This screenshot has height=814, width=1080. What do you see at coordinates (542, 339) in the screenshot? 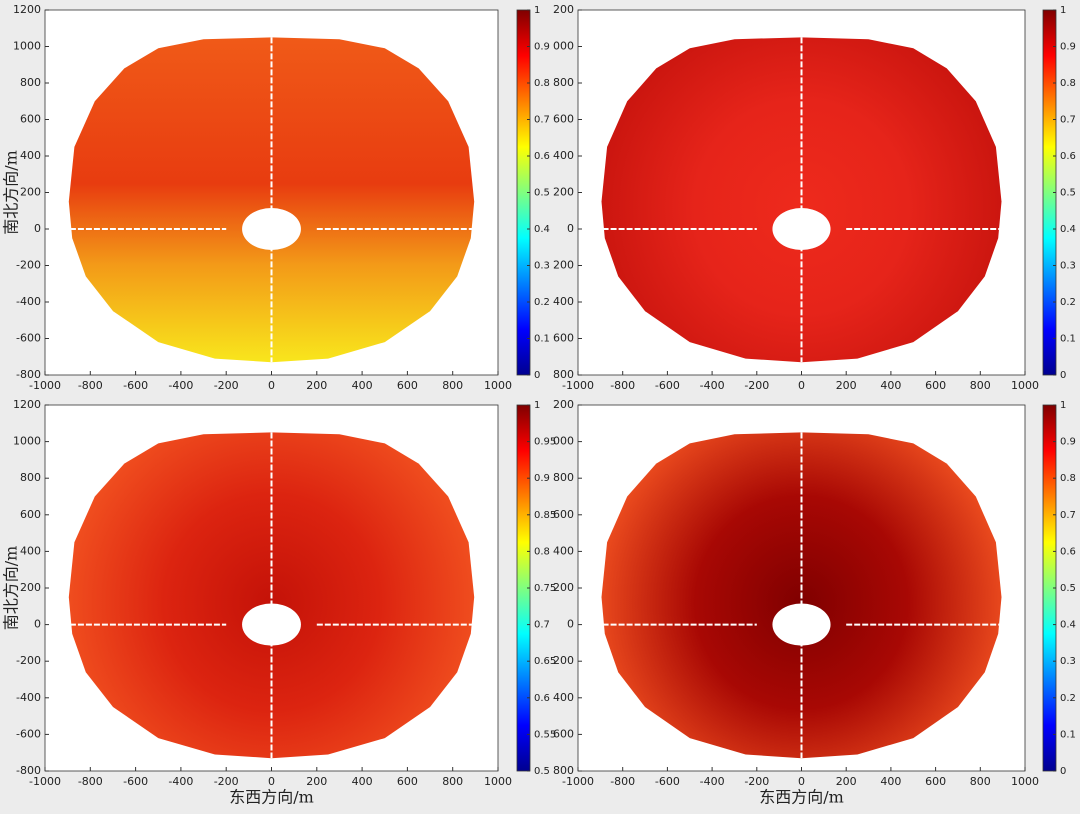
I see `colorbar-tick-label: 0.1` at bounding box center [542, 339].